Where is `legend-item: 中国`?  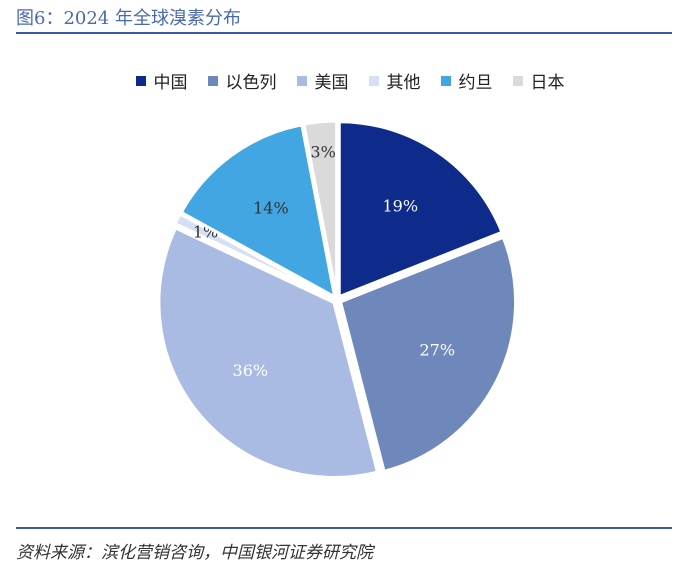
legend-item: 中国 is located at coordinates (161, 80).